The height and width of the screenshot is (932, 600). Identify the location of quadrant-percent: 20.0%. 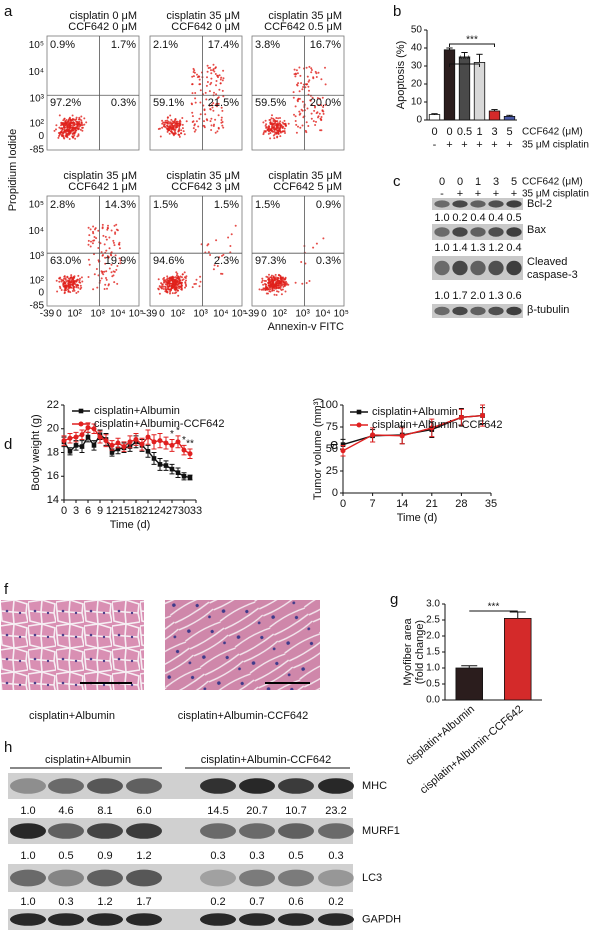
(325, 103).